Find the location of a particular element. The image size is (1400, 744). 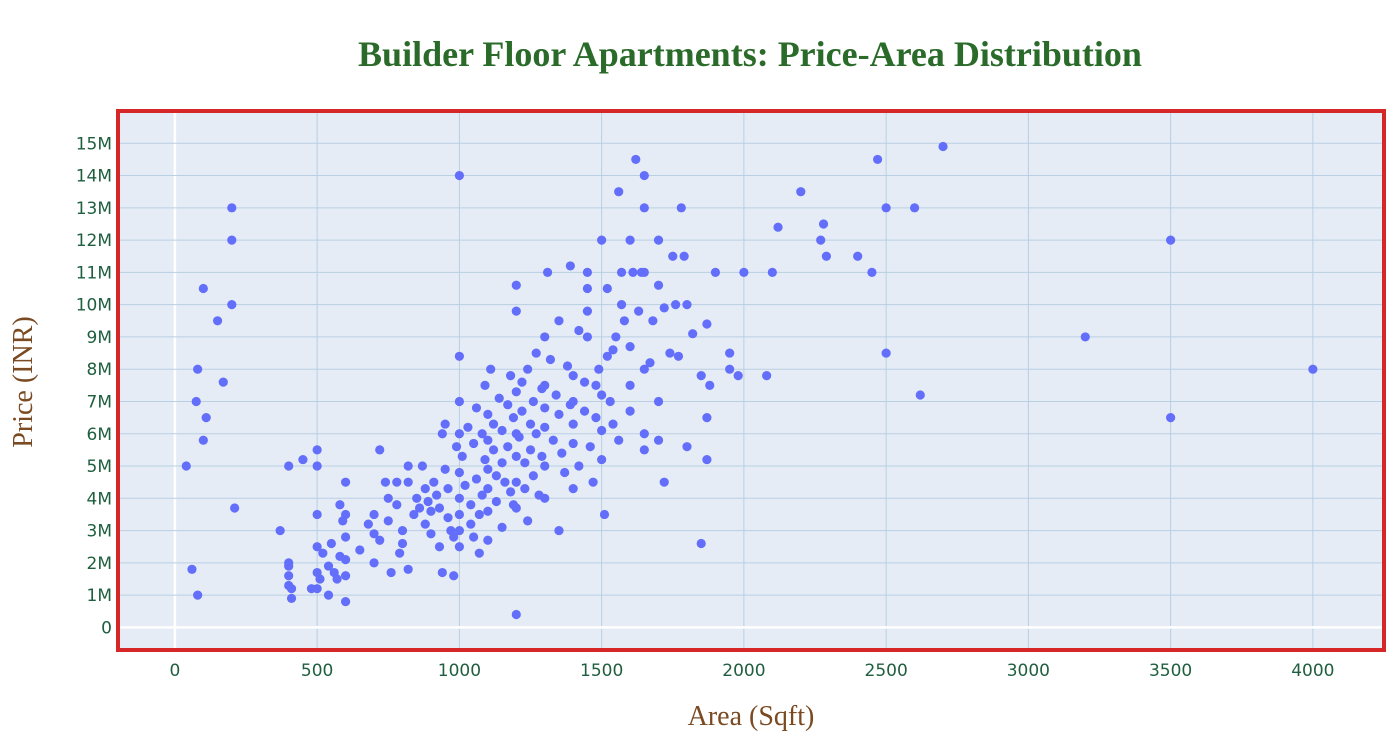

y-tick-label: 1M is located at coordinates (99, 596).